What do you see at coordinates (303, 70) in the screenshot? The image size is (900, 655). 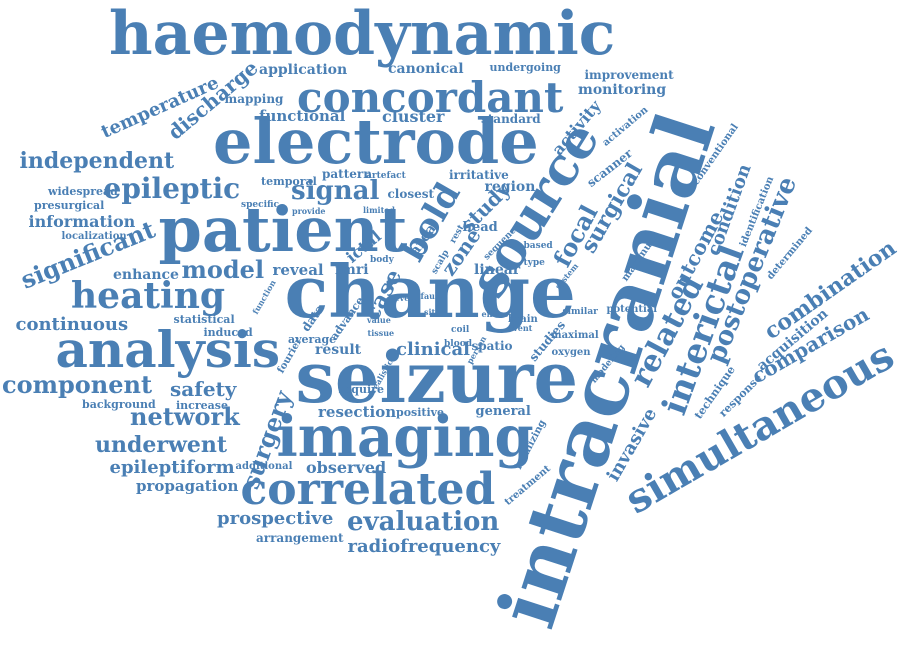 I see `word-application: application` at bounding box center [303, 70].